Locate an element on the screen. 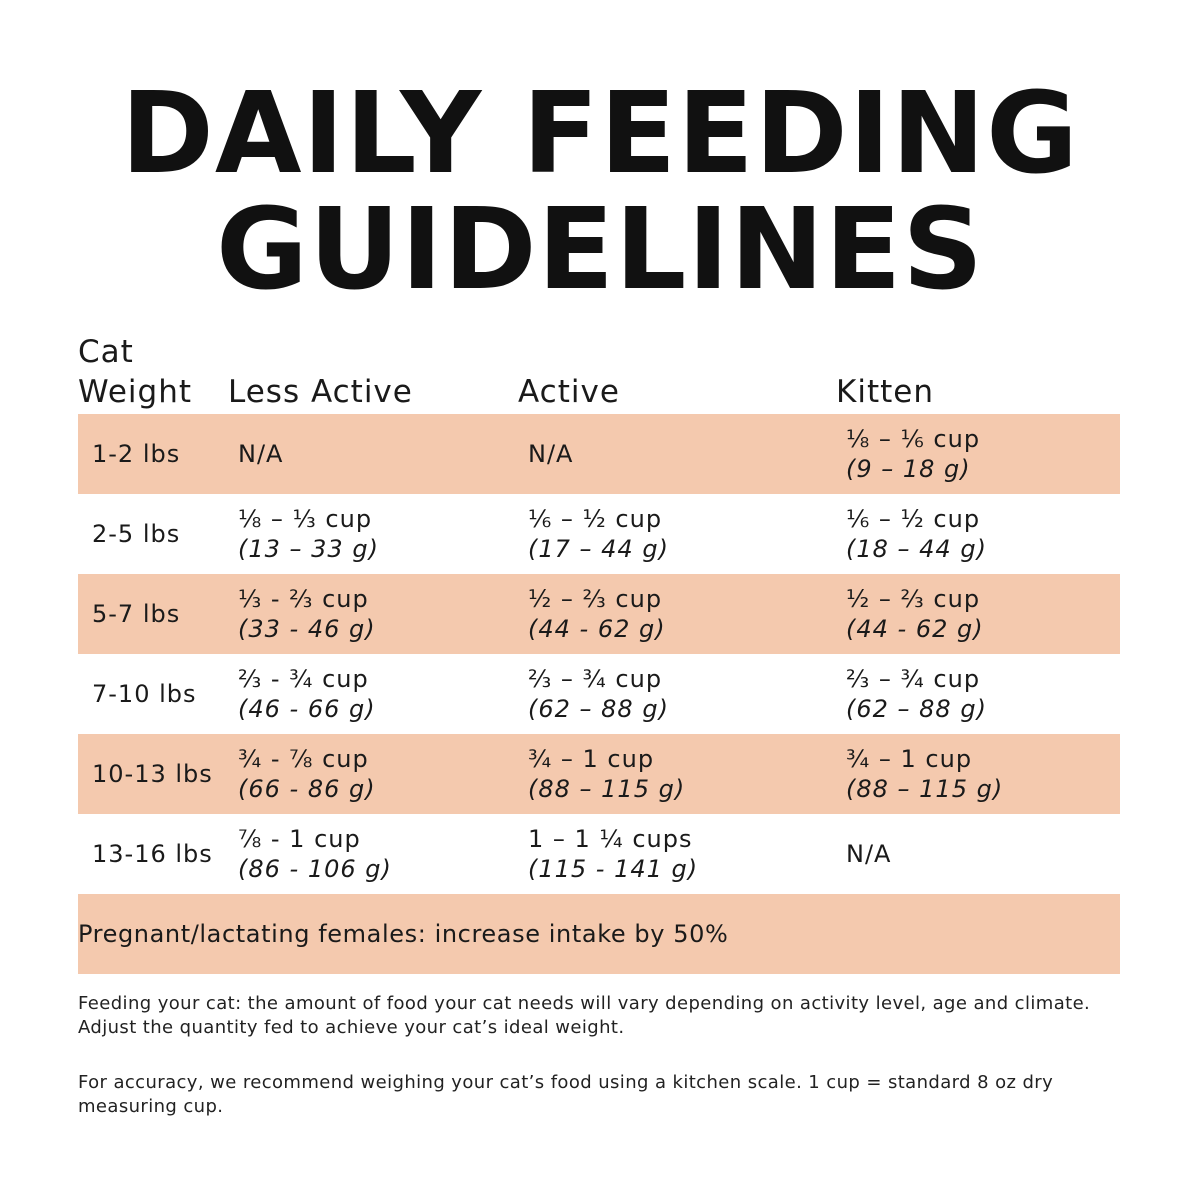  active-cell: ½ – ⅔ cup (44 - 62 g) is located at coordinates (677, 614).